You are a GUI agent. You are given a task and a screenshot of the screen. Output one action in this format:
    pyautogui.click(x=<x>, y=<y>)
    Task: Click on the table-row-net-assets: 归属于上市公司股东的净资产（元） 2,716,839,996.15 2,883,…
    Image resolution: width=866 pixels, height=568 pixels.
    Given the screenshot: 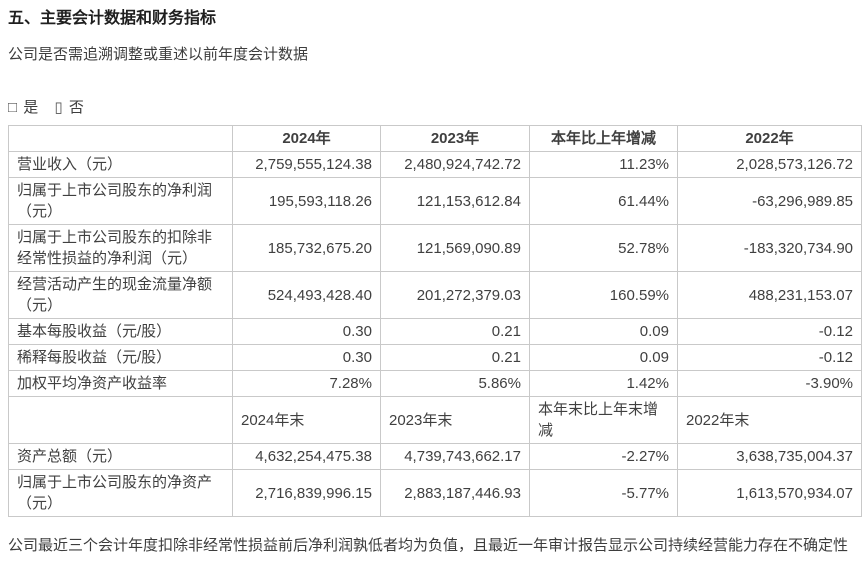 What is the action you would take?
    pyautogui.click(x=435, y=493)
    